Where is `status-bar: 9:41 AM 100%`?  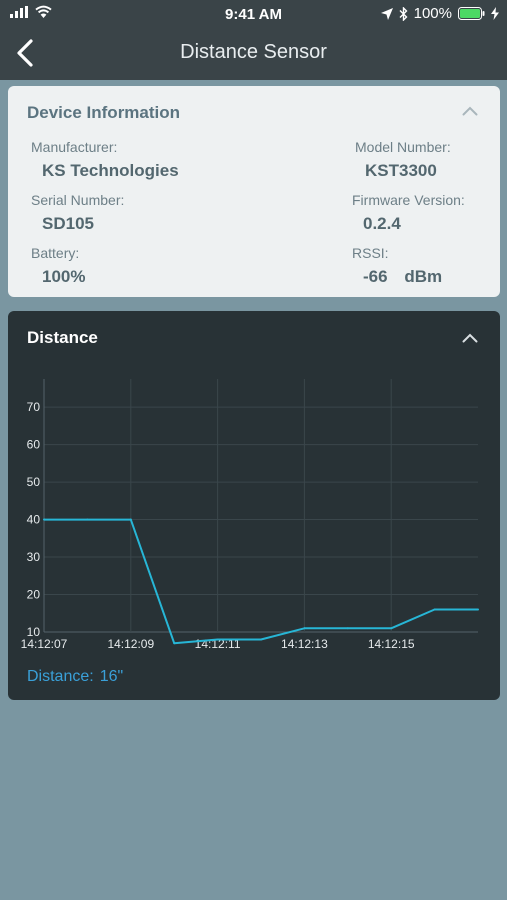
status-bar: 9:41 AM 100% is located at coordinates (253, 14).